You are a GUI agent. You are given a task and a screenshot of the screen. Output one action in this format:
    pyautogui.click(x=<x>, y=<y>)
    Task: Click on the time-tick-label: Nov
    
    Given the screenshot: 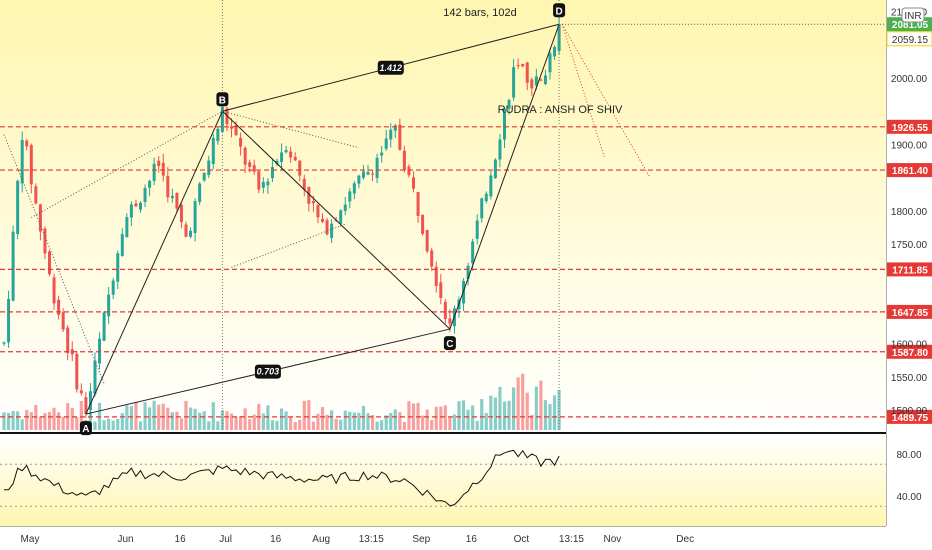 What is the action you would take?
    pyautogui.click(x=613, y=539)
    